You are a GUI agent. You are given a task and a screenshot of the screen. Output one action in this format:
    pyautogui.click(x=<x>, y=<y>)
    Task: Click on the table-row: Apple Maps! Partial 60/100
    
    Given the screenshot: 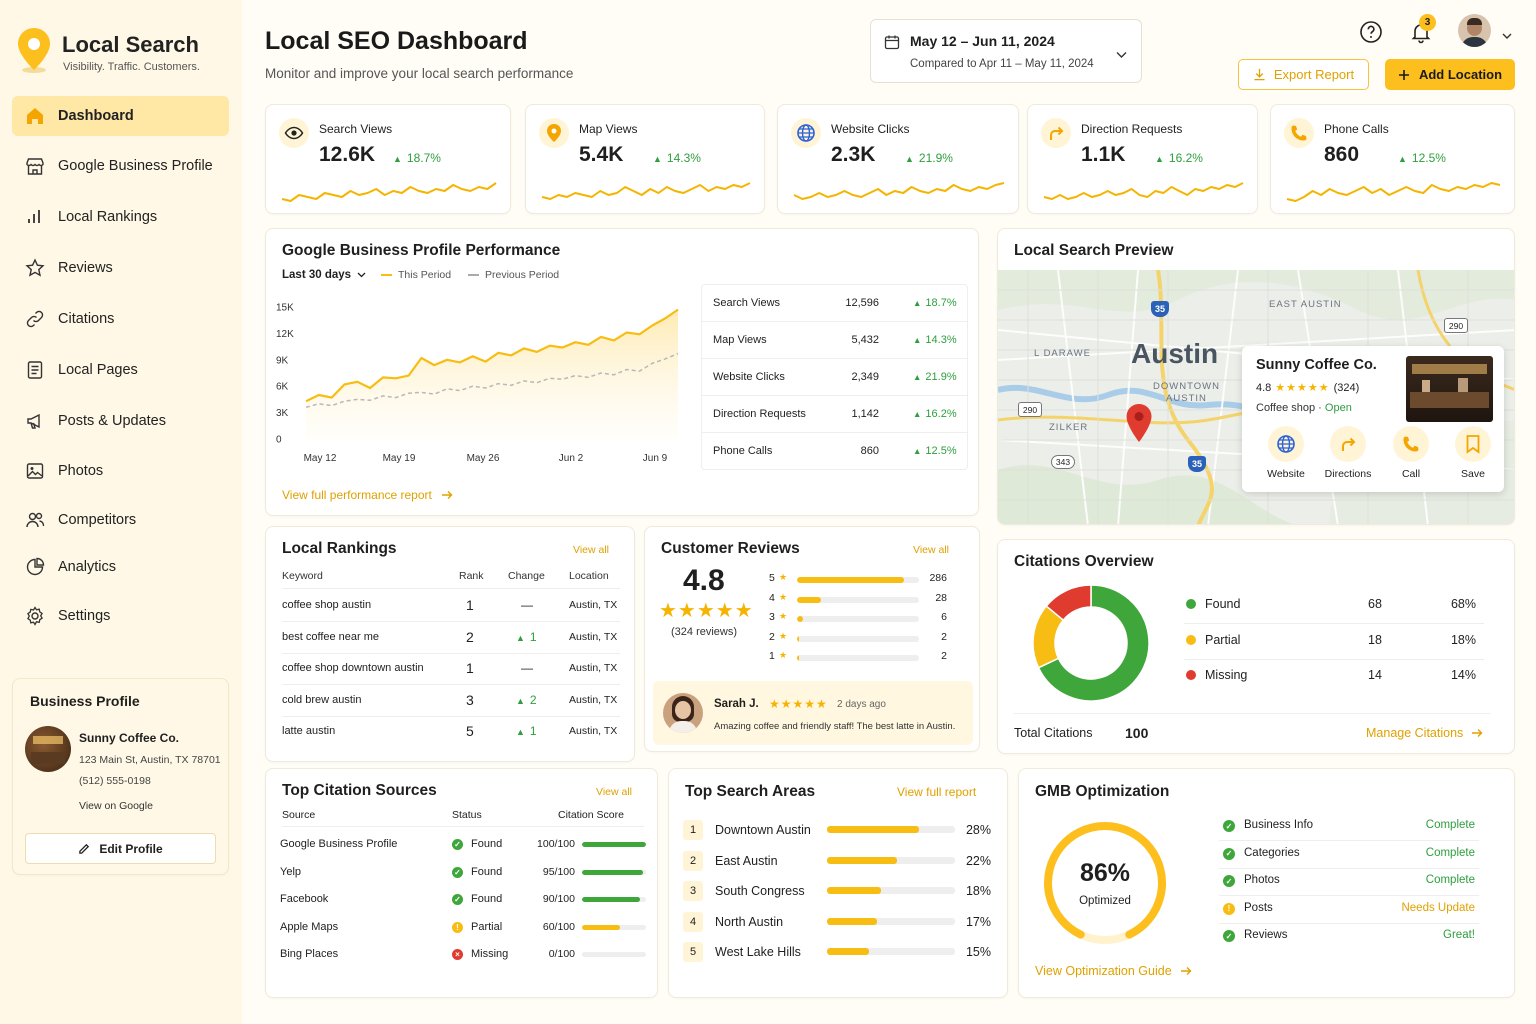 What is the action you would take?
    pyautogui.click(x=462, y=928)
    